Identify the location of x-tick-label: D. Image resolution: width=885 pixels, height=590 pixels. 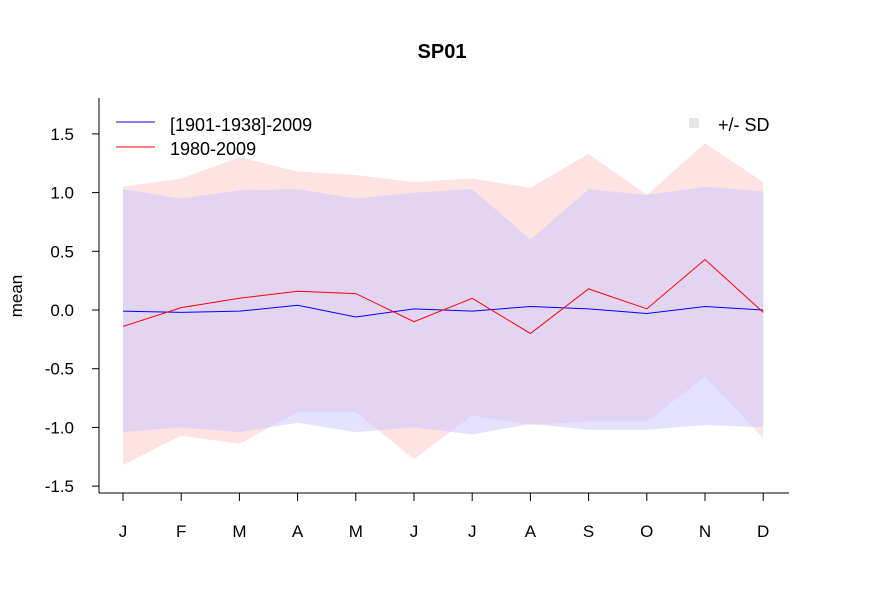
(763, 531).